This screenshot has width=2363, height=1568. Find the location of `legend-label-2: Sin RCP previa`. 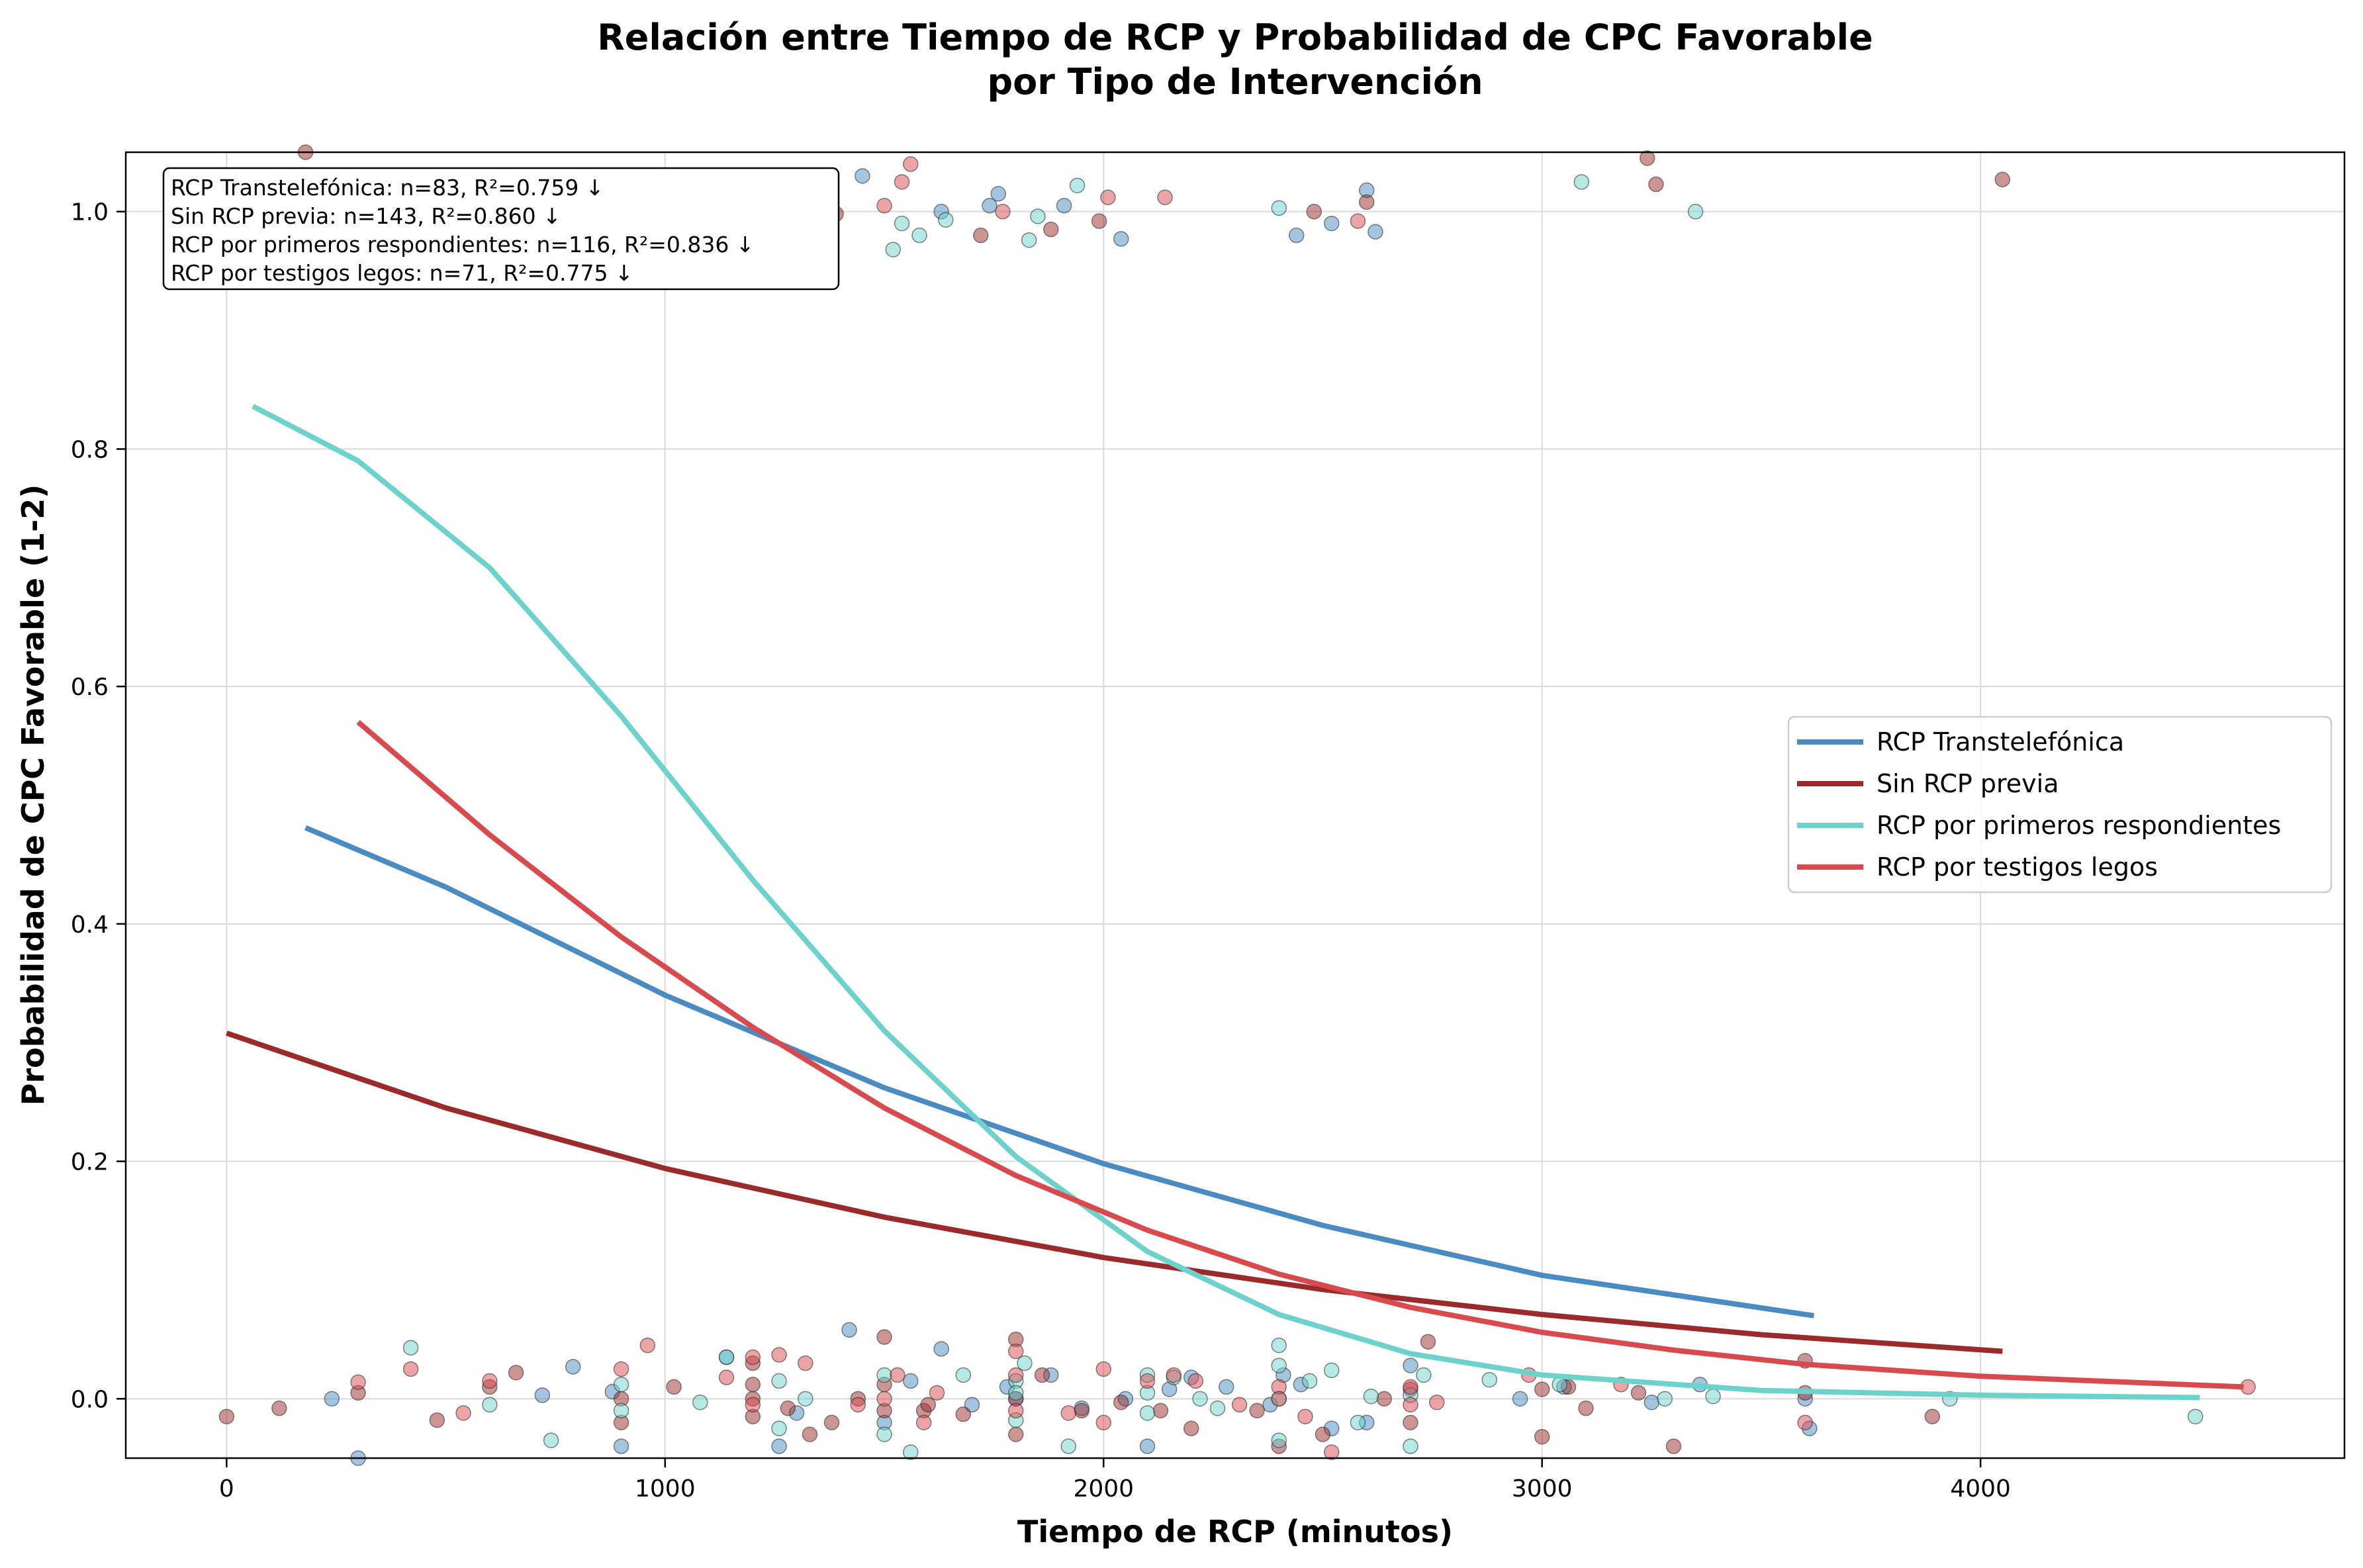

legend-label-2: Sin RCP previa is located at coordinates (1967, 783).